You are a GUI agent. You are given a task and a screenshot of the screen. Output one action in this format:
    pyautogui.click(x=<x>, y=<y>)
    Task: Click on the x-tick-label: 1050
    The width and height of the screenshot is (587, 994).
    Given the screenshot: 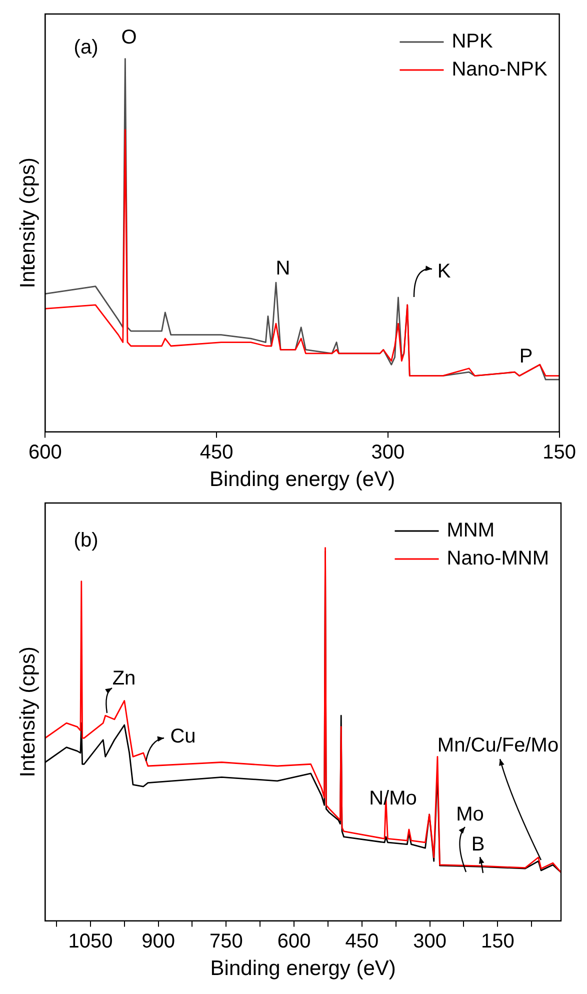 What is the action you would take?
    pyautogui.click(x=90, y=941)
    